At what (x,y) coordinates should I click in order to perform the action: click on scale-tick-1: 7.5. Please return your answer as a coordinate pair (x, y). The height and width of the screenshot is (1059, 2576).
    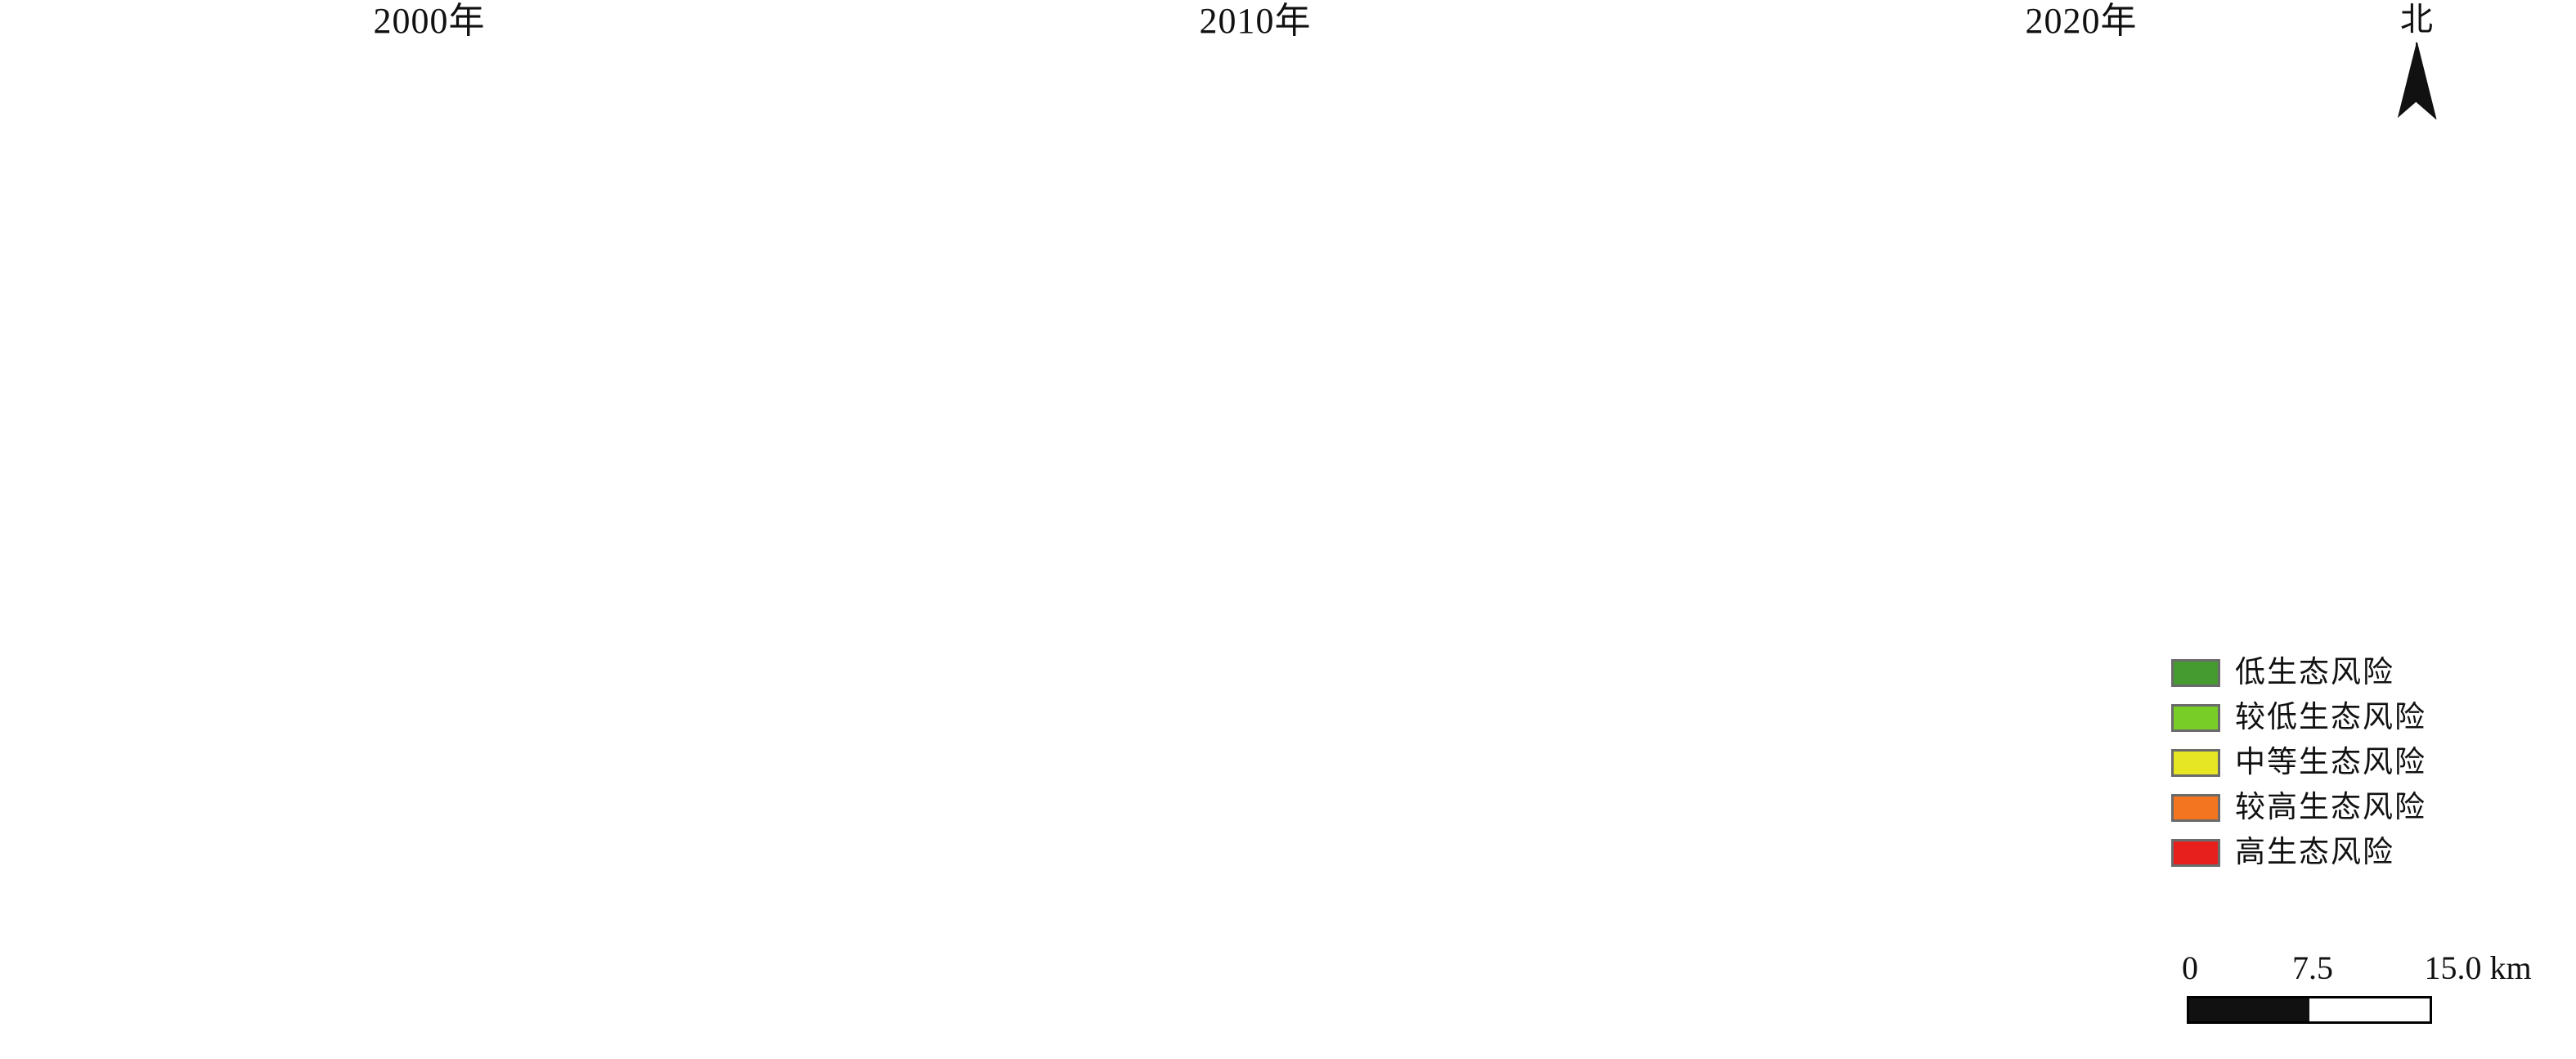
    Looking at the image, I should click on (2312, 968).